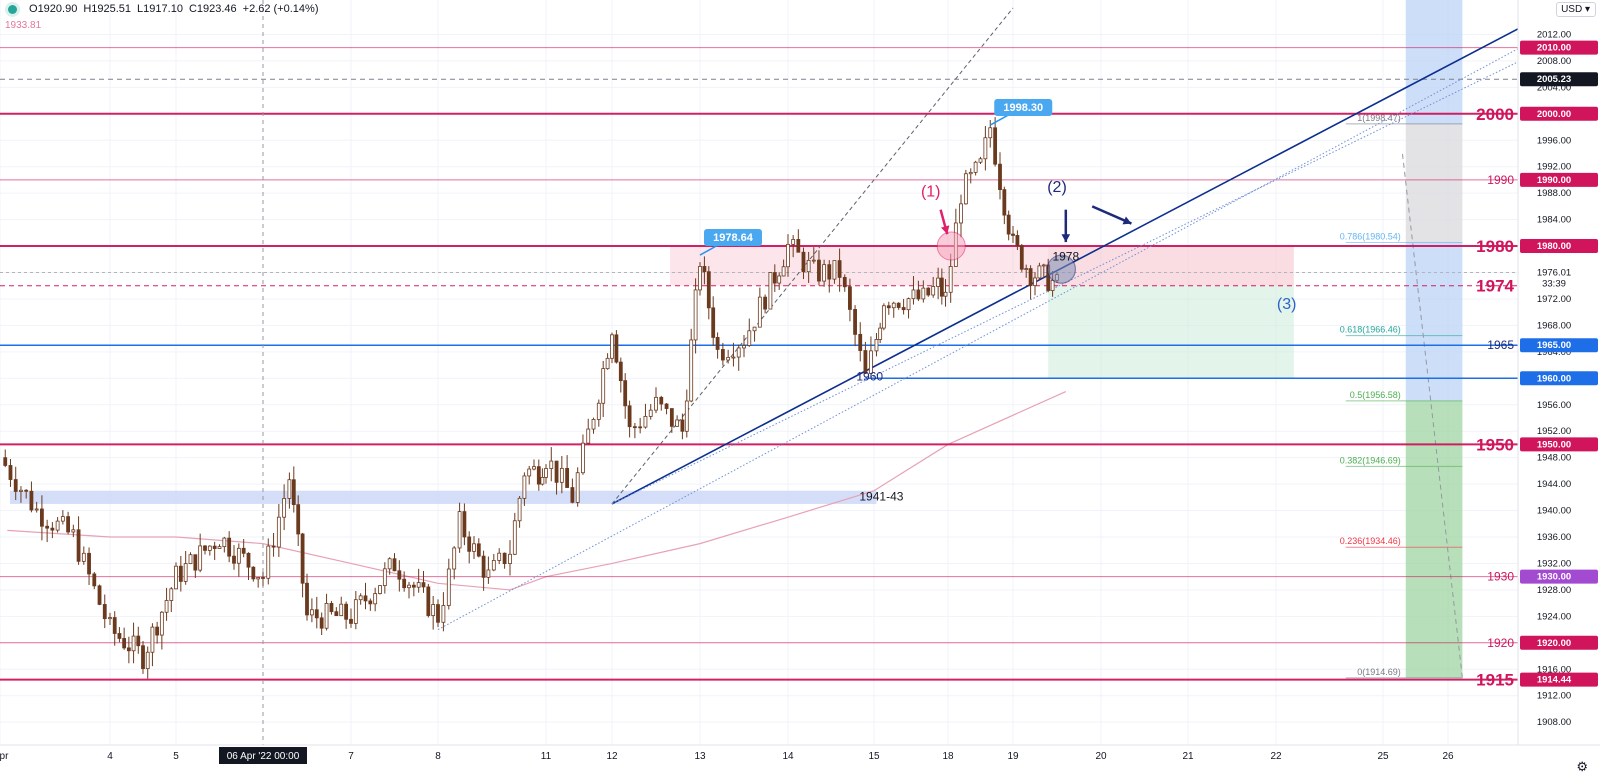  I want to click on ohlc-low: L1917.10, so click(160, 9).